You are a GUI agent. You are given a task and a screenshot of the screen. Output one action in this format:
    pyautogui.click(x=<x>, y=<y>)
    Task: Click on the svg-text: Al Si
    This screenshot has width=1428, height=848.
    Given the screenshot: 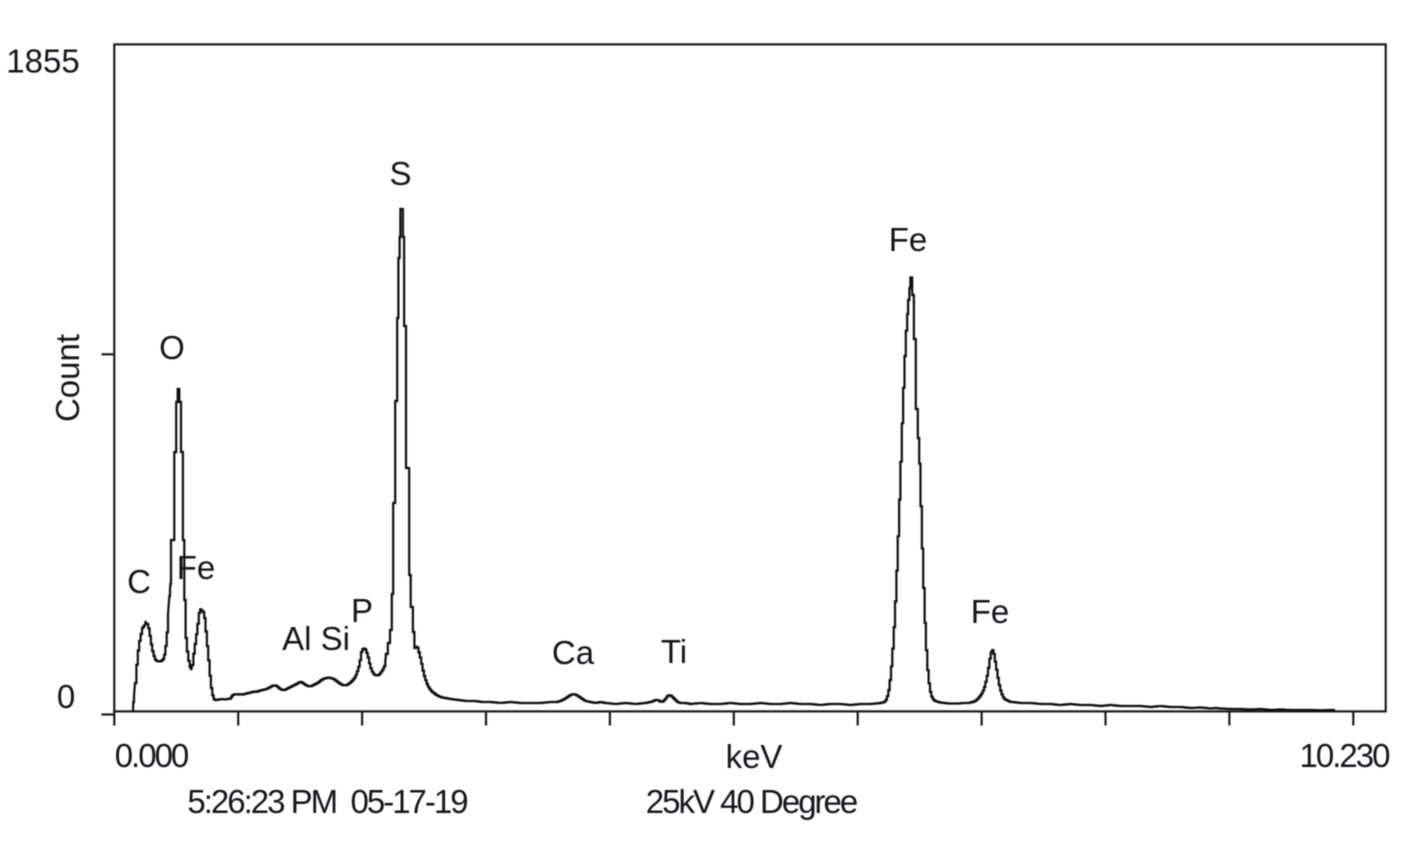 What is the action you would take?
    pyautogui.click(x=316, y=638)
    